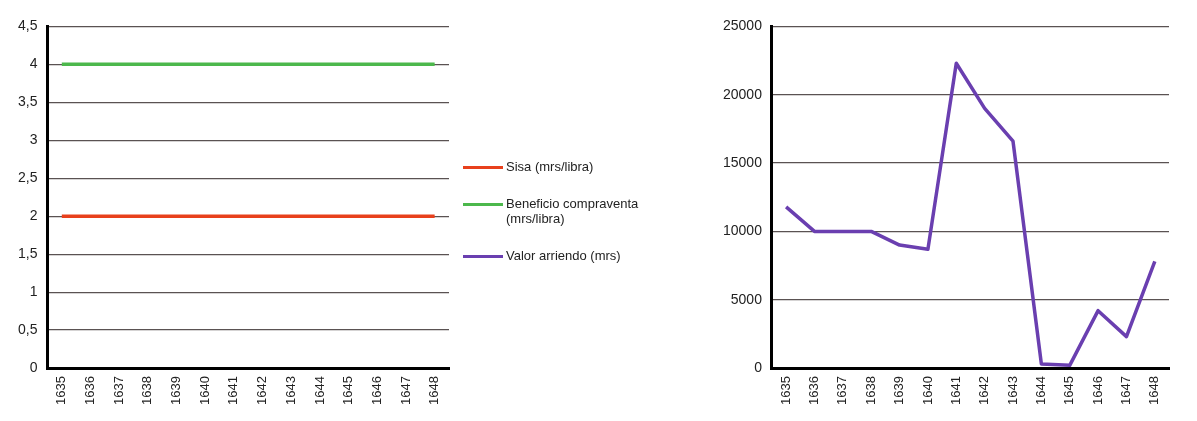 The width and height of the screenshot is (1197, 421). Describe the element at coordinates (33, 215) in the screenshot. I see `y-tick-label: 2` at that location.